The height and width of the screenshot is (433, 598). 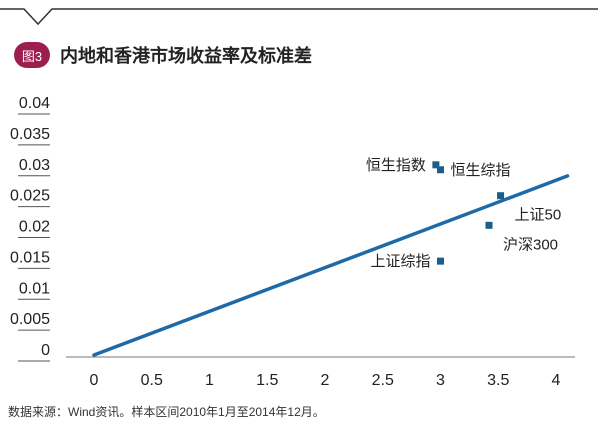 What do you see at coordinates (34, 288) in the screenshot?
I see `y-tick-label: 0.01` at bounding box center [34, 288].